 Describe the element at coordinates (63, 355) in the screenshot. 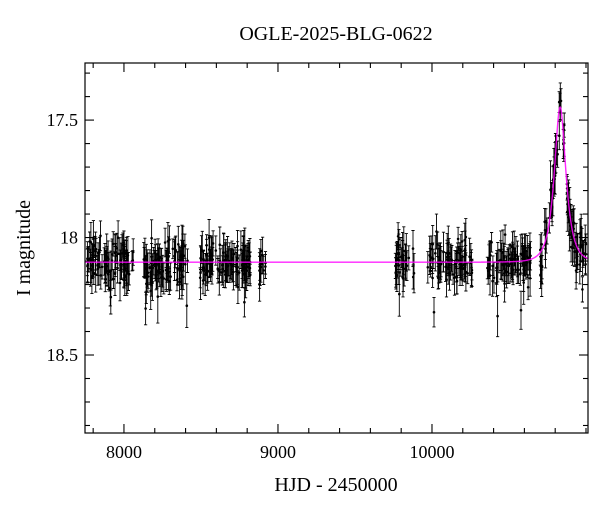

I see `y-tick-label: 18.5` at that location.